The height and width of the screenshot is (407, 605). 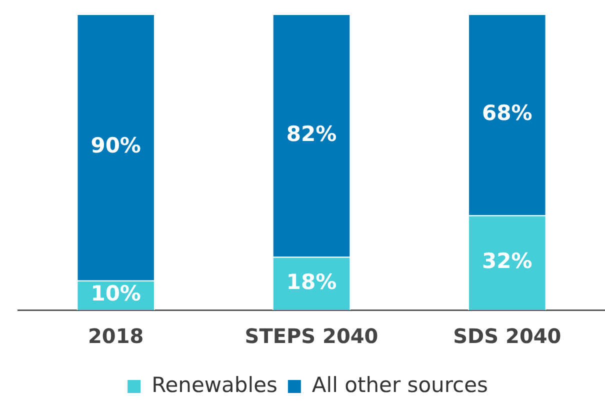 What do you see at coordinates (215, 384) in the screenshot?
I see `legend-label: Renewables` at bounding box center [215, 384].